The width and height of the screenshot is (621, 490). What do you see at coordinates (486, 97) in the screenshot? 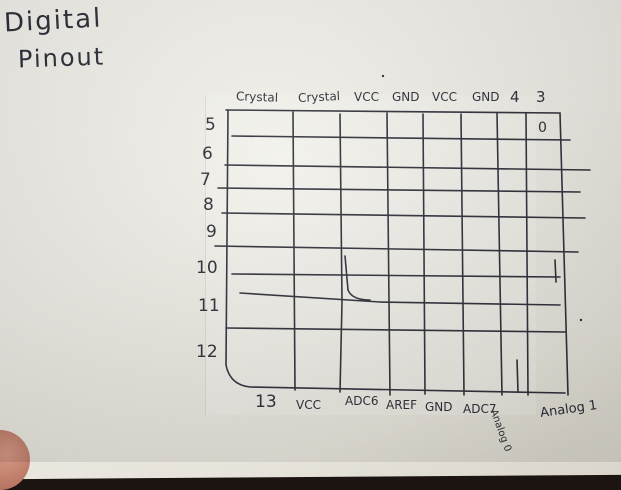
I see `header-gnd-2: GND` at bounding box center [486, 97].